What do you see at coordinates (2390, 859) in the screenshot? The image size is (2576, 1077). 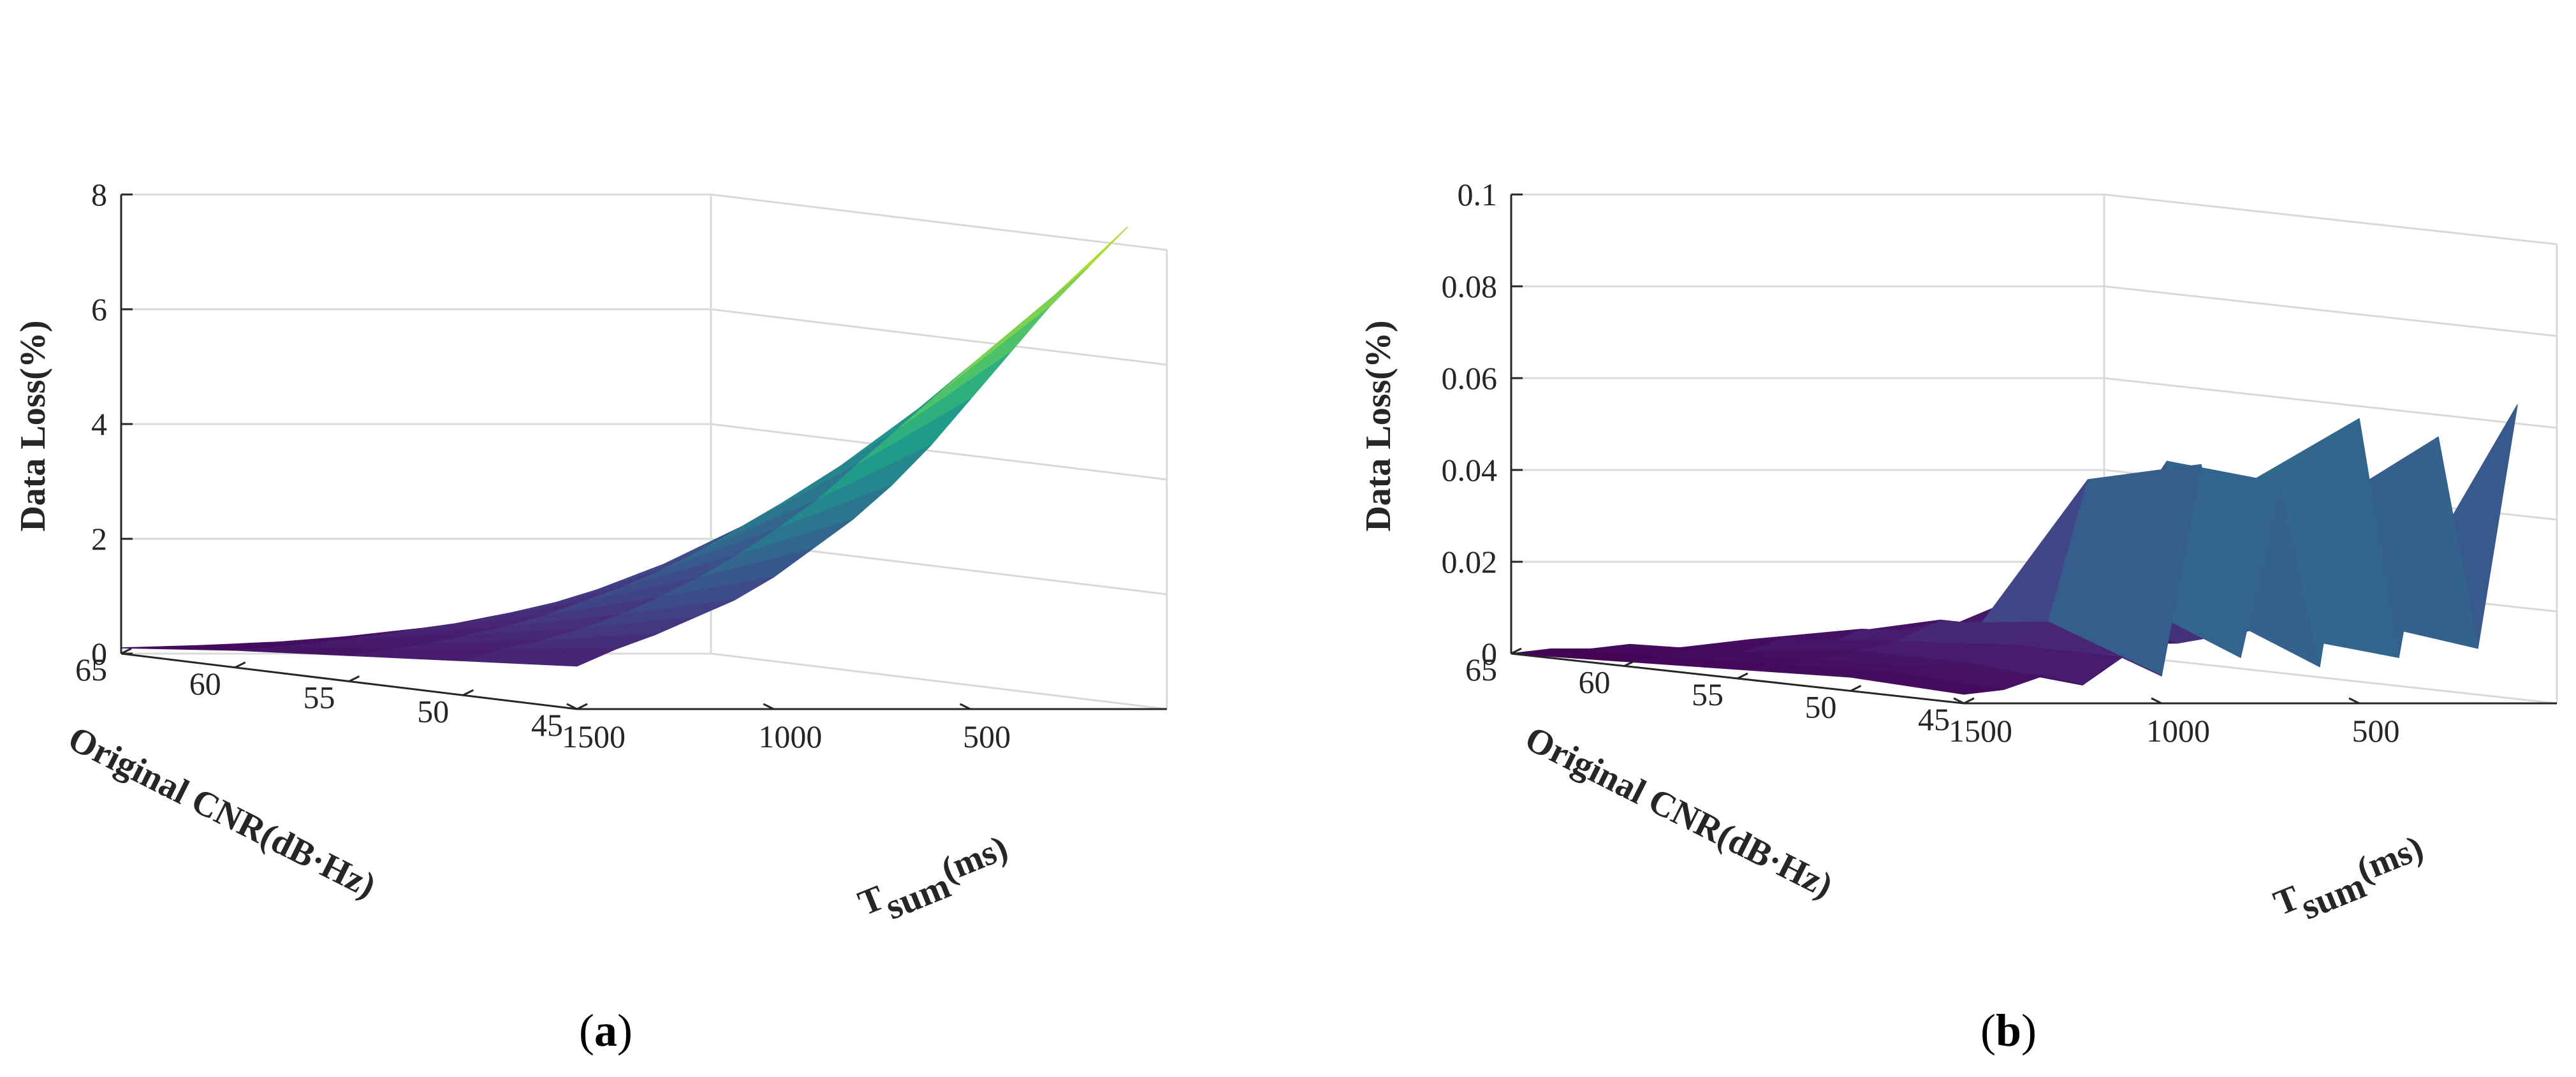 I see `panel-b-x-axis-label-unit: (ms)` at bounding box center [2390, 859].